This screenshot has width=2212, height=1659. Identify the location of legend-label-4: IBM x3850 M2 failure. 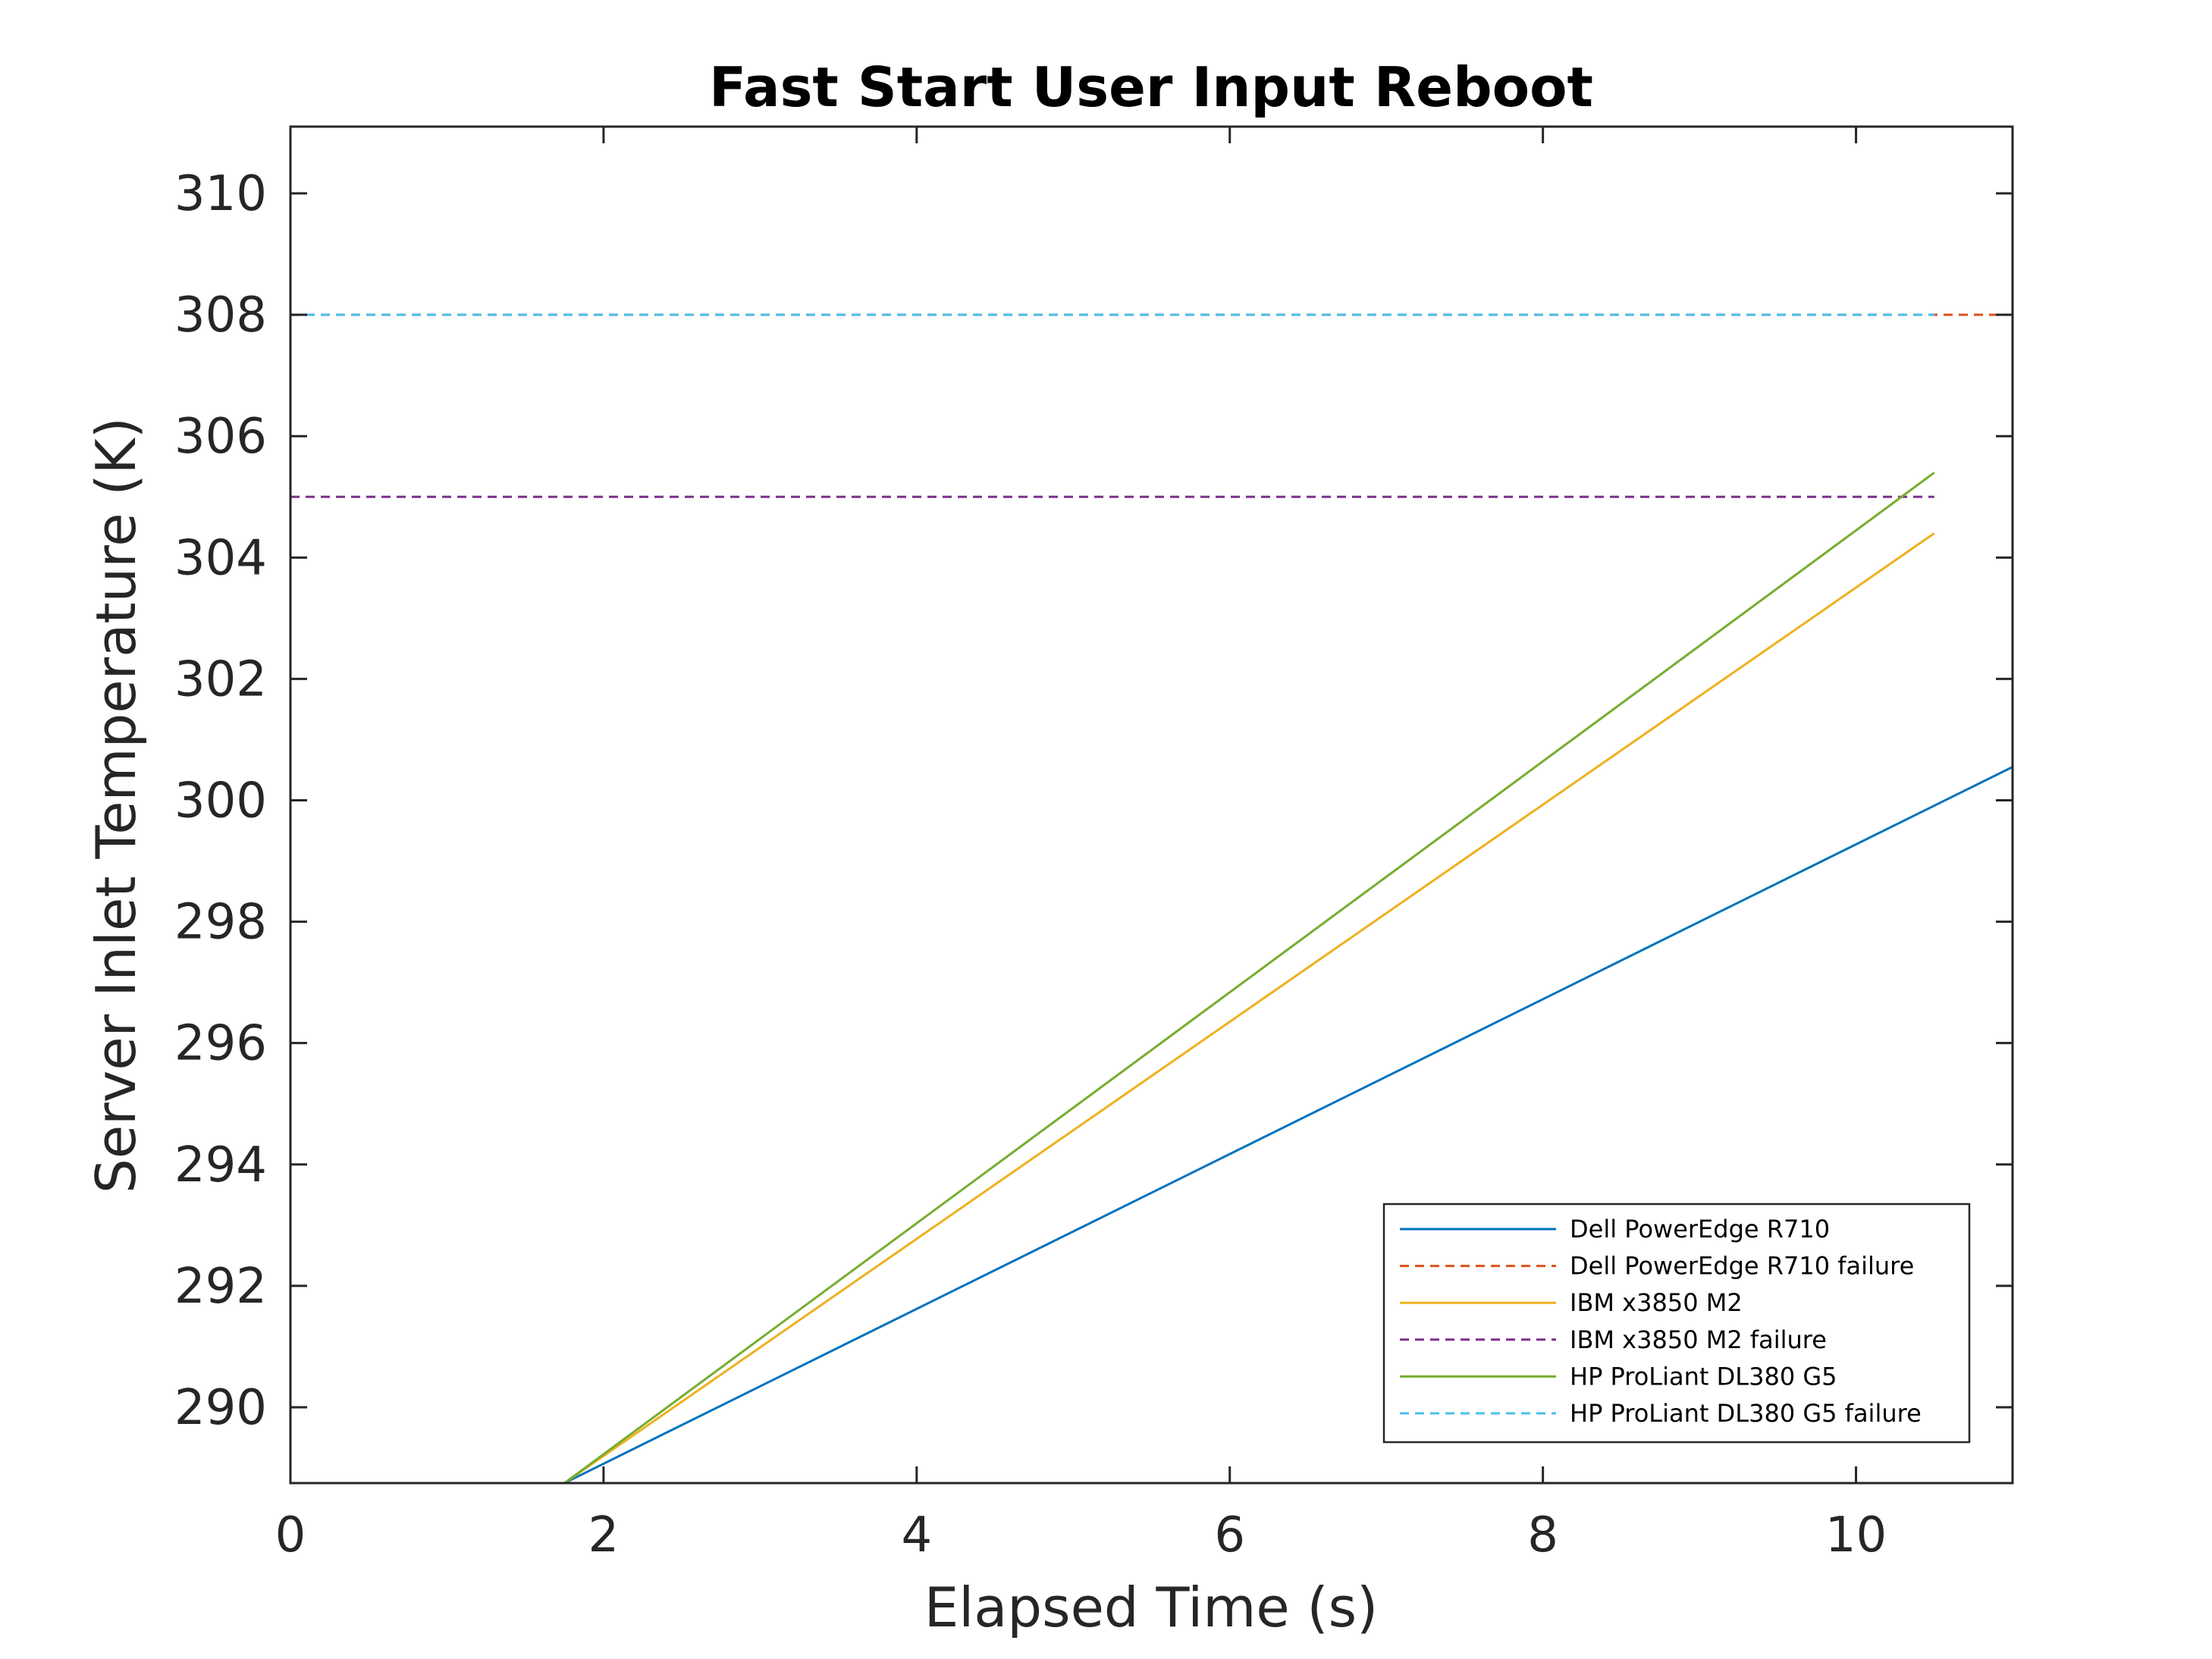
(1698, 1339).